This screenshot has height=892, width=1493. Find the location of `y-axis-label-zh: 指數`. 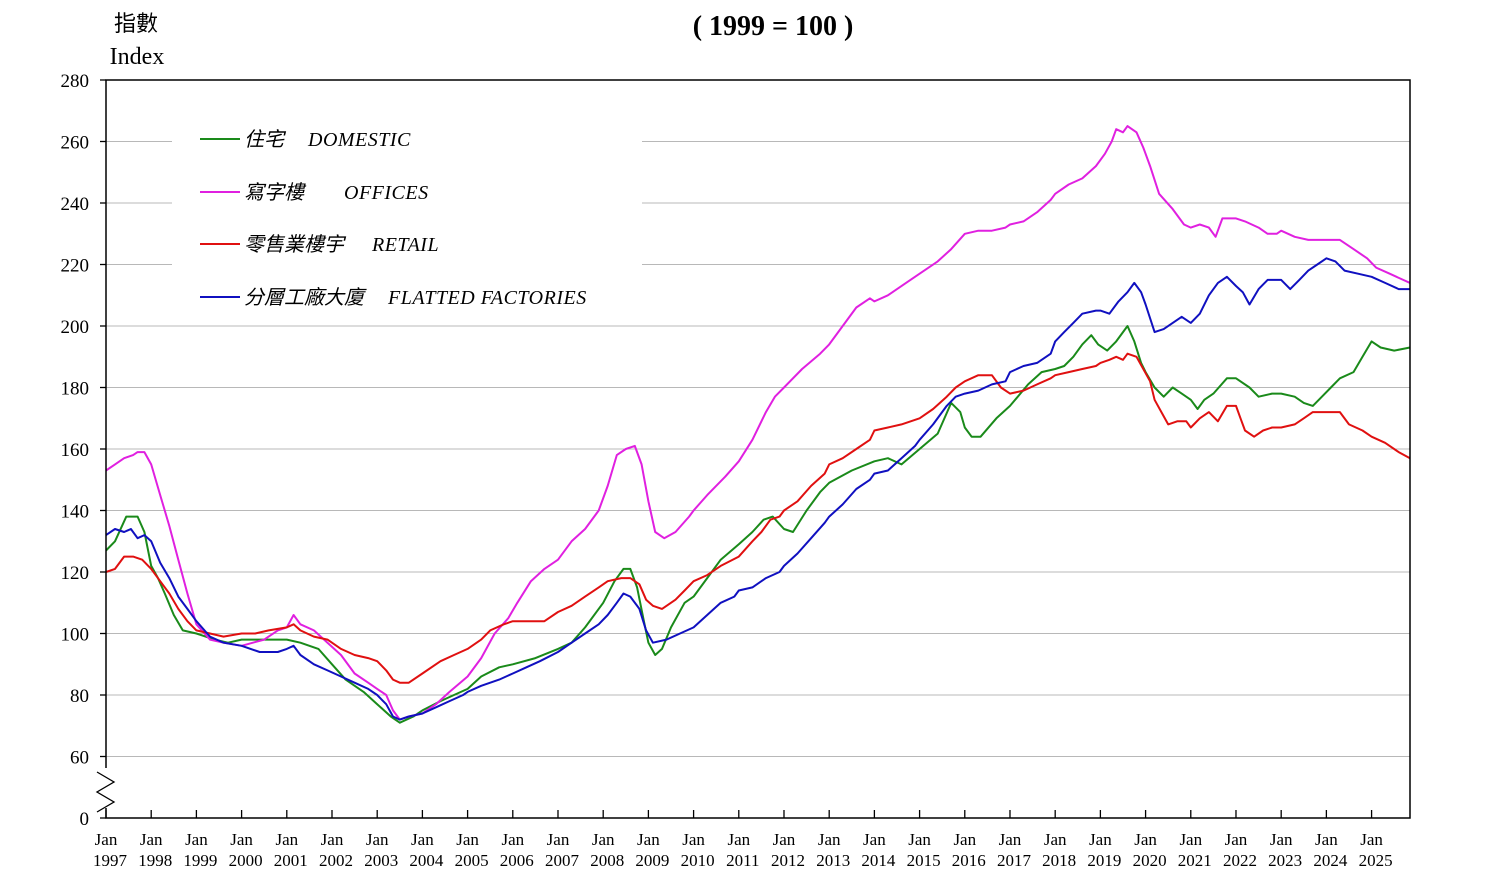

y-axis-label-zh: 指數 is located at coordinates (136, 23).